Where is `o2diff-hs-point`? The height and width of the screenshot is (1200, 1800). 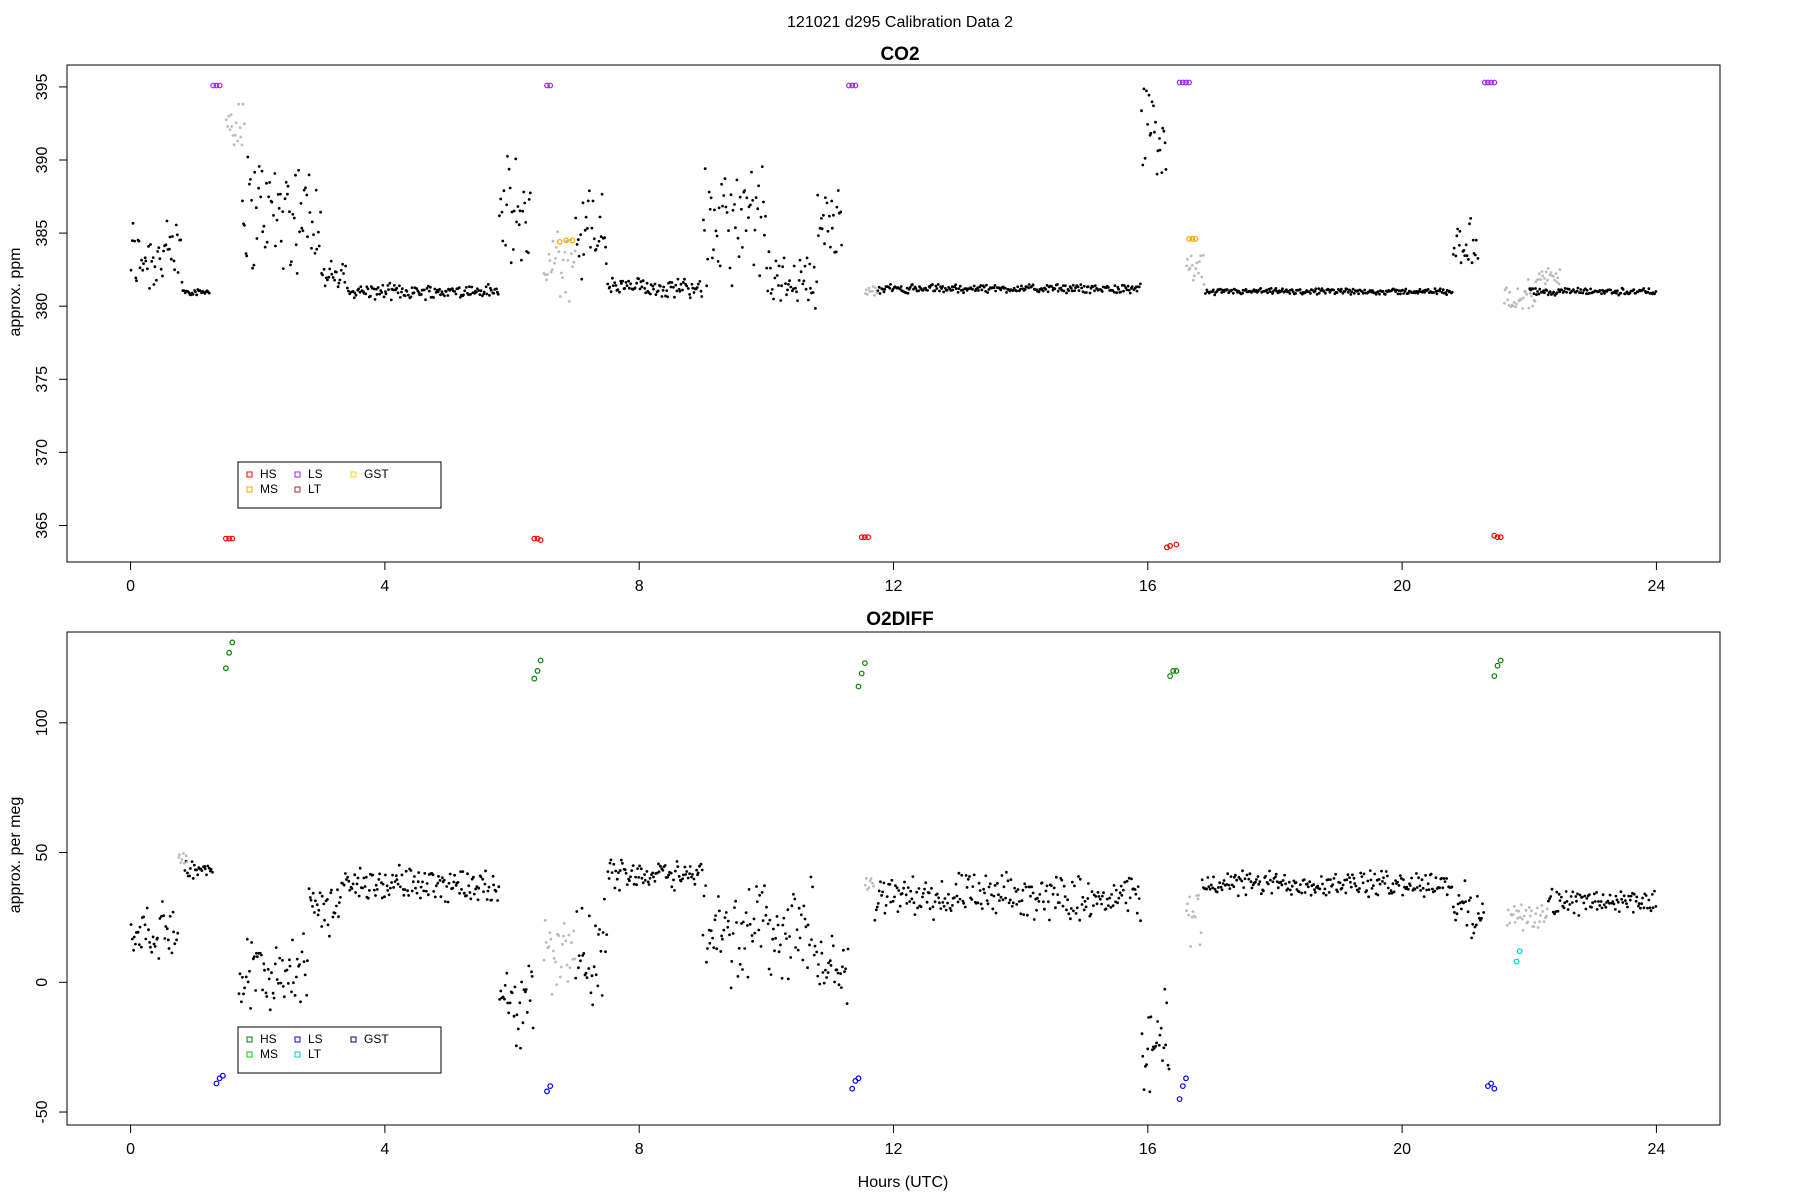
o2diff-hs-point is located at coordinates (1176, 671).